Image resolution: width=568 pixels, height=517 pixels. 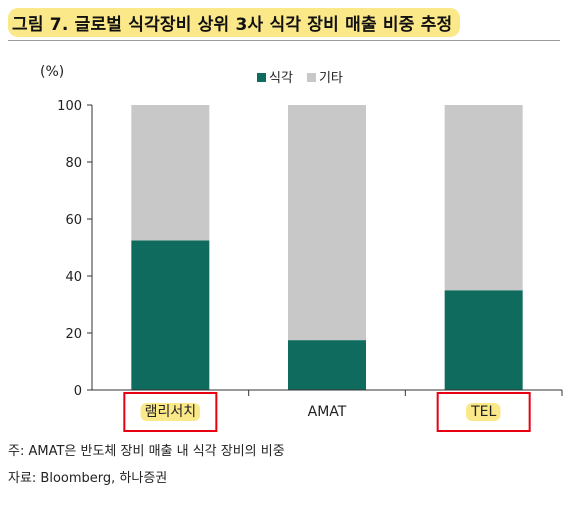 I want to click on x-axis: 램리서치 AMAT TEL, so click(x=327, y=405).